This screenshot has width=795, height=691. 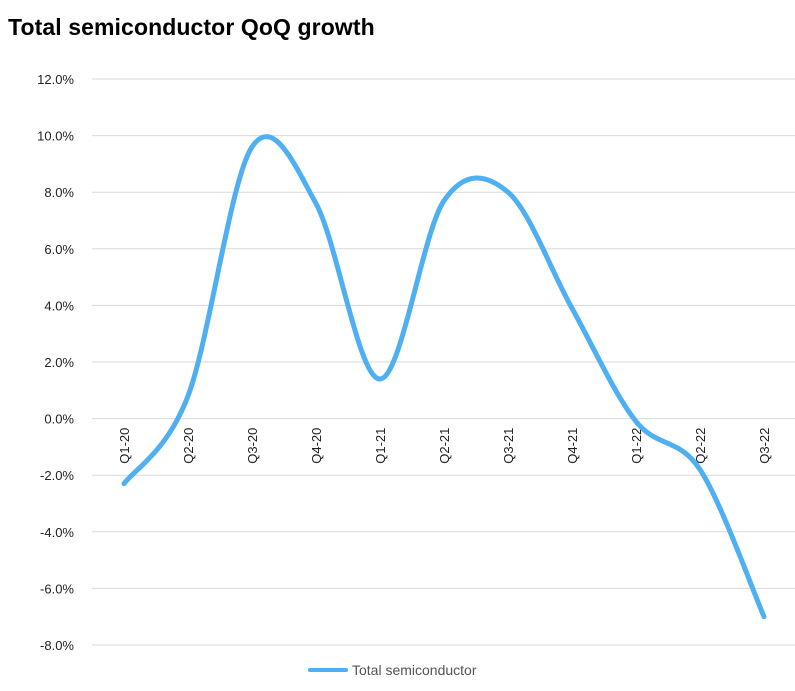 I want to click on y-tick-label: 12.0%, so click(x=55, y=79).